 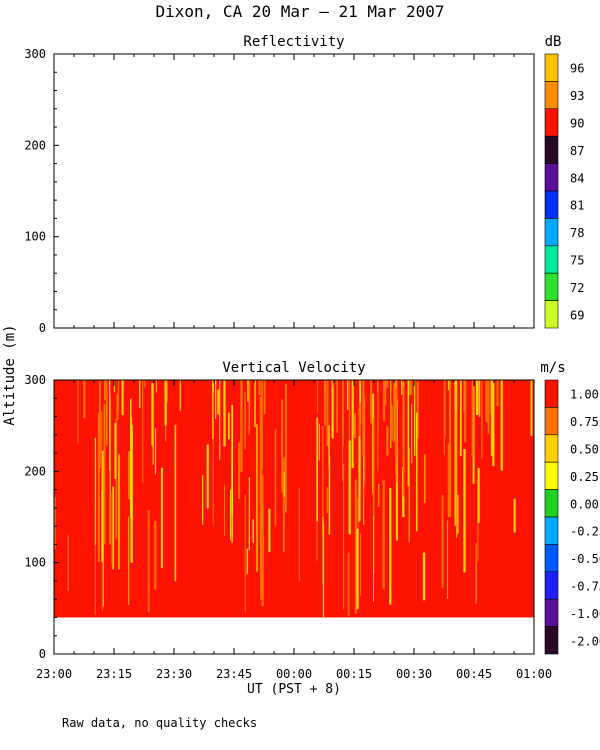 I want to click on x-tick-label: 01:00, so click(x=534, y=674).